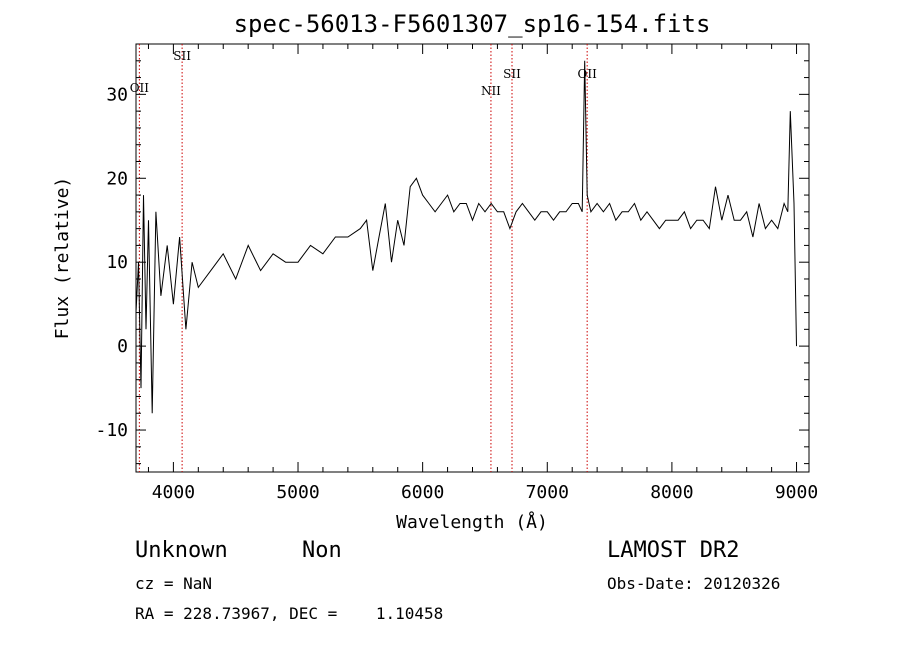  Describe the element at coordinates (111, 430) in the screenshot. I see `y-tick-label: -10` at that location.